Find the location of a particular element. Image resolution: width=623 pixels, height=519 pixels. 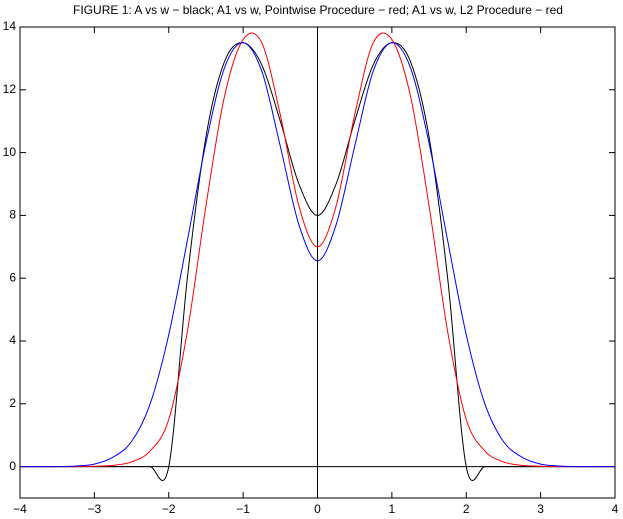

y-tick-label: 2 is located at coordinates (12, 403).